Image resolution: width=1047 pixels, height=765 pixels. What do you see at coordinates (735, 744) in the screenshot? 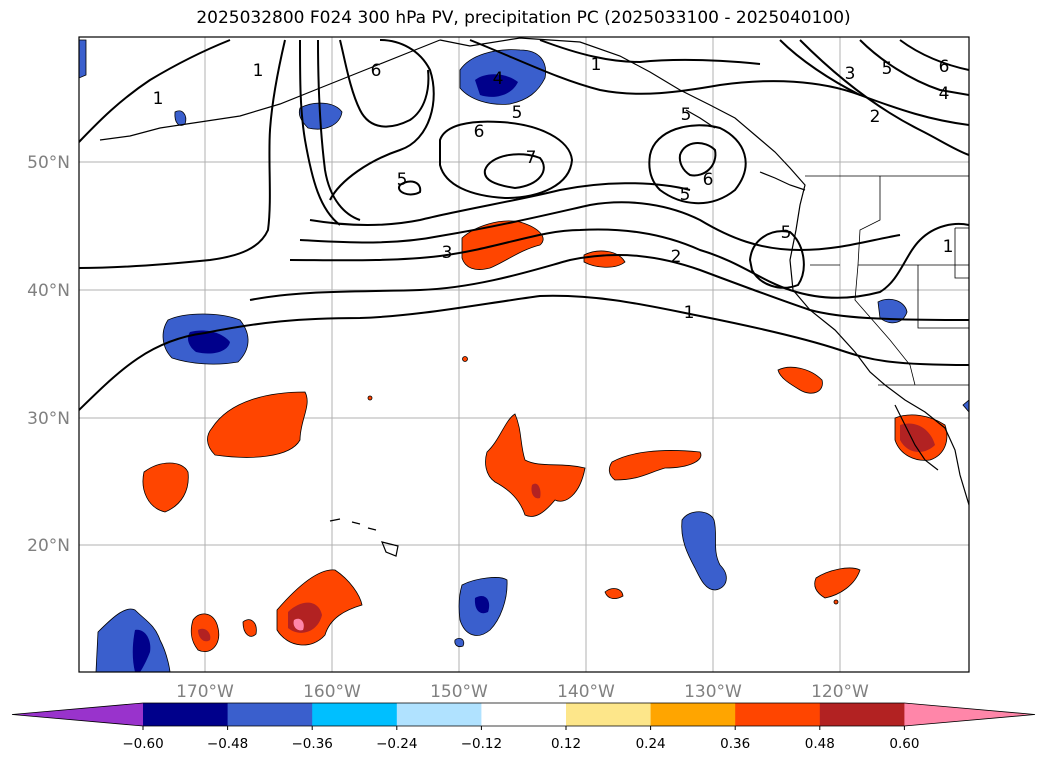
I see `colorbar-tick-label: 0.36` at bounding box center [735, 744].